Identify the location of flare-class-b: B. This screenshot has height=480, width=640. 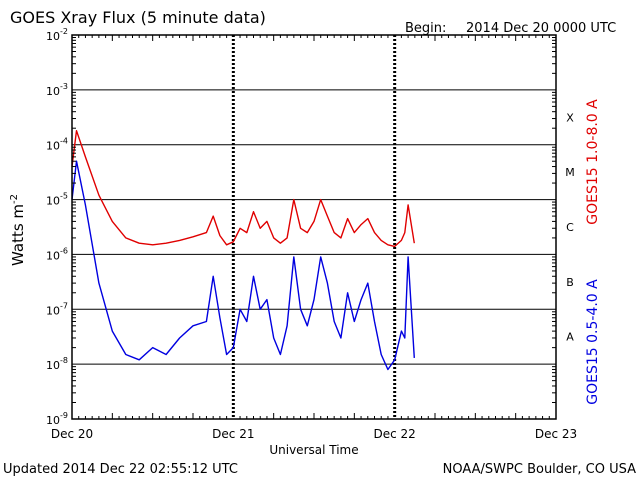
(570, 282).